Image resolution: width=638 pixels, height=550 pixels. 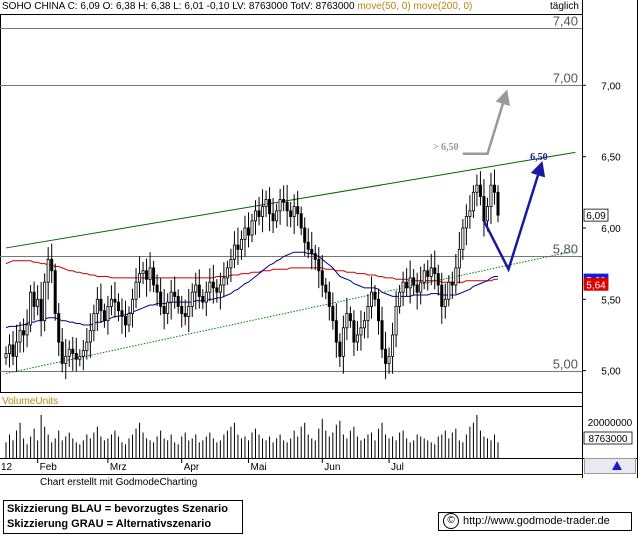 I want to click on scenario-label-blau: 6,50, so click(x=539, y=157).